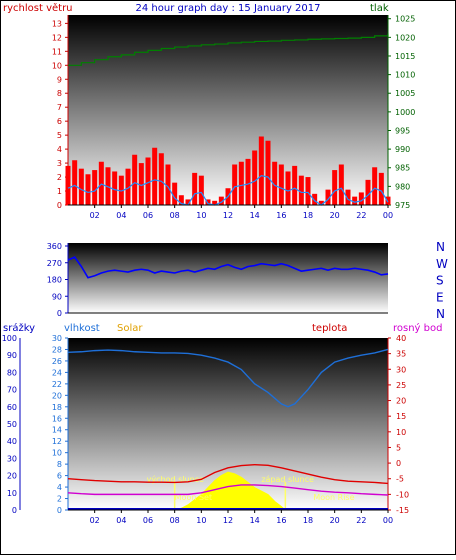  Describe the element at coordinates (12, 355) in the screenshot. I see `rain-y-tick-label: 90` at that location.